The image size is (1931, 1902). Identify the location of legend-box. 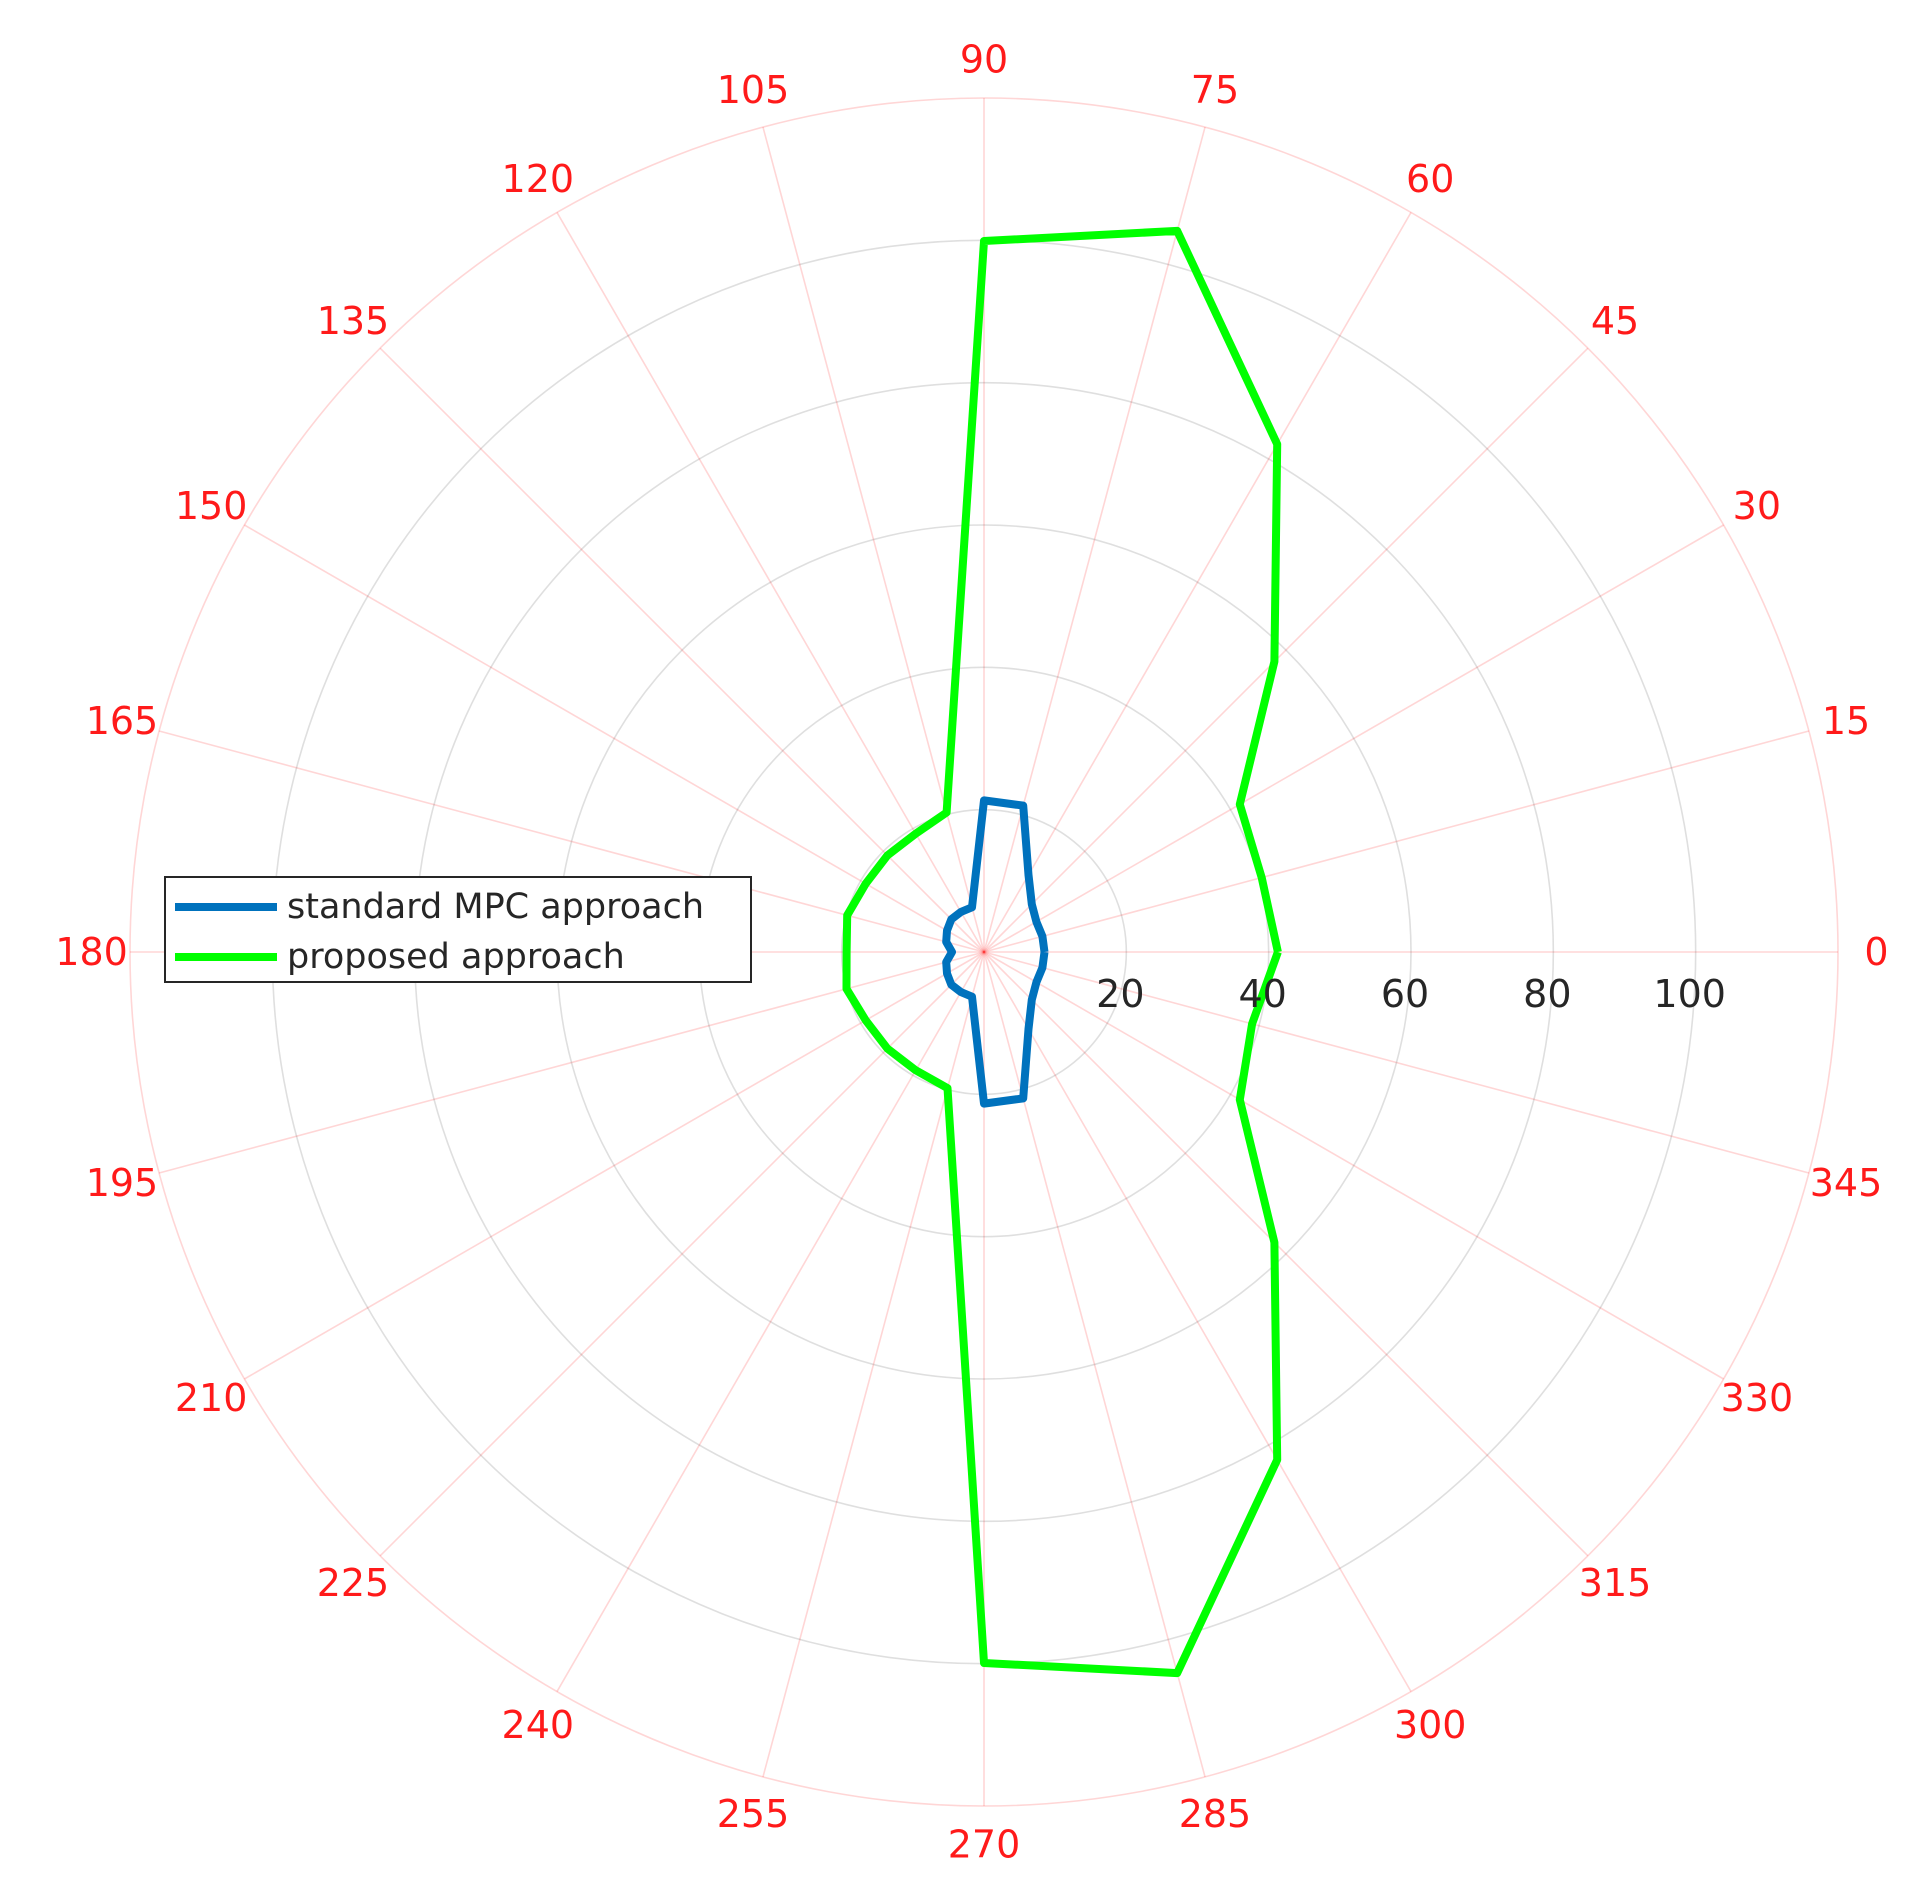
(458, 929).